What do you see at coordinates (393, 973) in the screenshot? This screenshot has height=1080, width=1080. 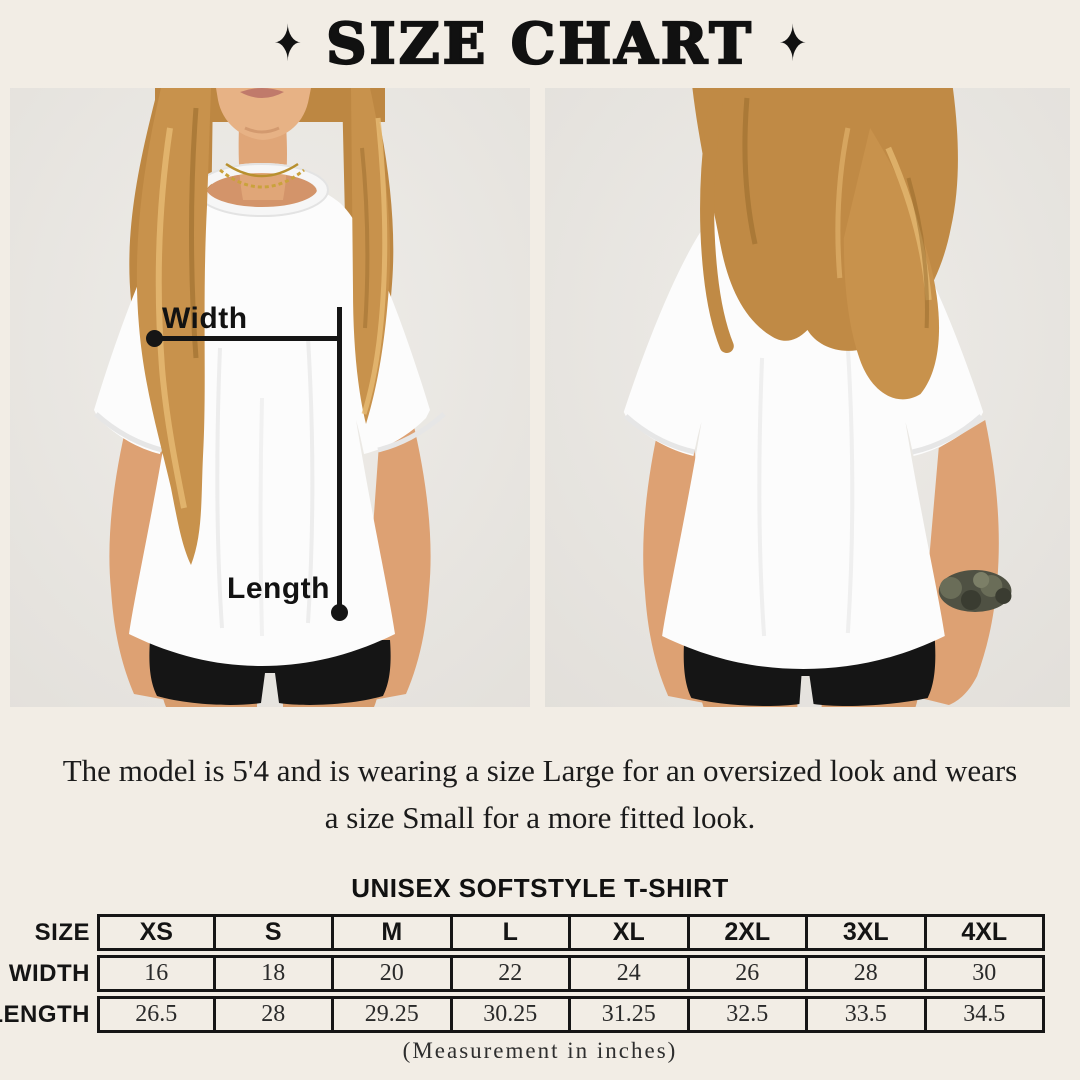 I see `width-value: 20` at bounding box center [393, 973].